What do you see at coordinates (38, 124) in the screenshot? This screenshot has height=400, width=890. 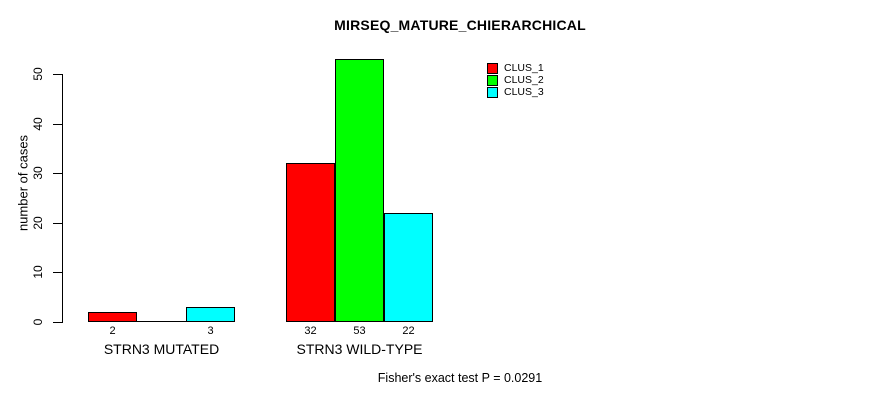 I see `y-axis-tick-label-text: 40` at bounding box center [38, 124].